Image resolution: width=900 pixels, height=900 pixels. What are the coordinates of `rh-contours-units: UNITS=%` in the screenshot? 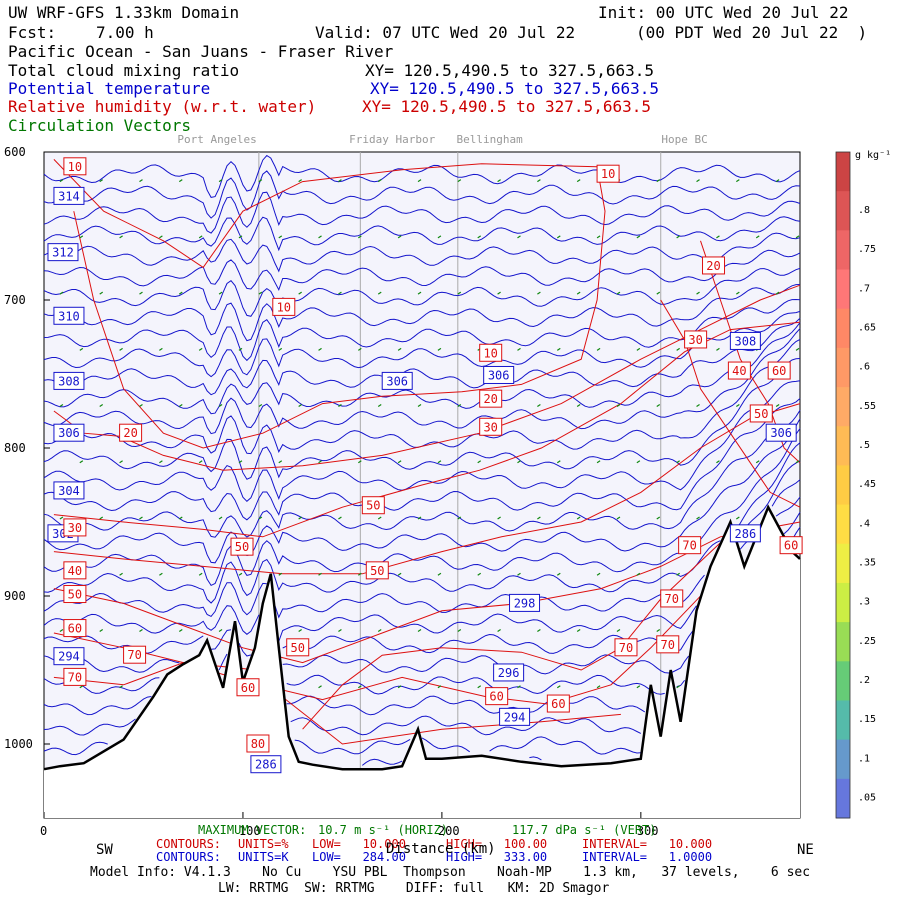 It's located at (263, 844).